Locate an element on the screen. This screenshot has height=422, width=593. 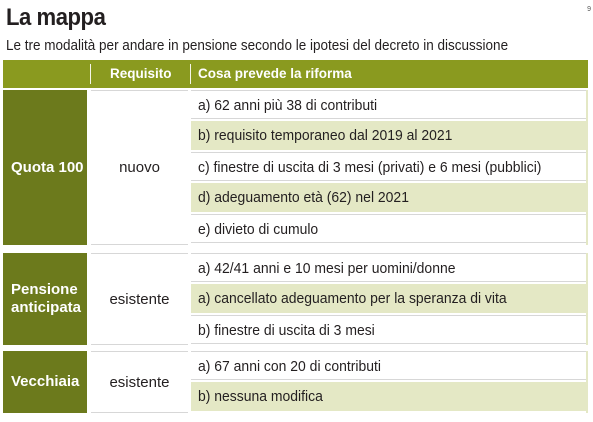
list-item: b) finestre di uscita di 3 mesi is located at coordinates (389, 329).